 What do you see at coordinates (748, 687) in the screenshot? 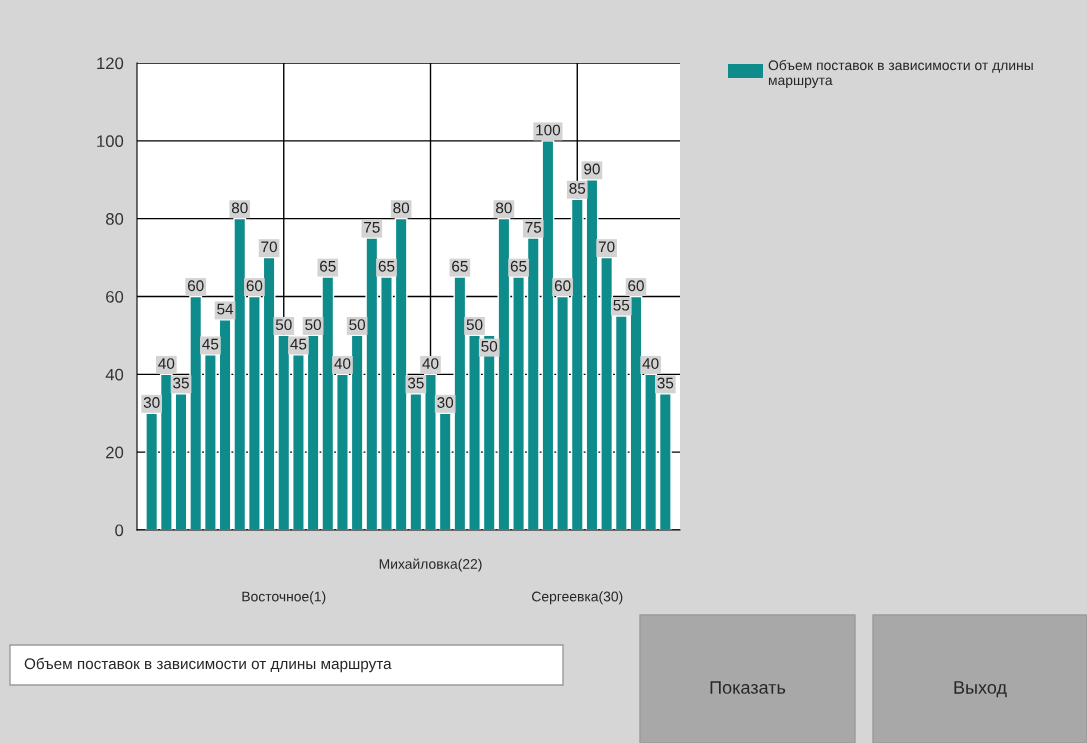
I see `text: Показать` at bounding box center [748, 687].